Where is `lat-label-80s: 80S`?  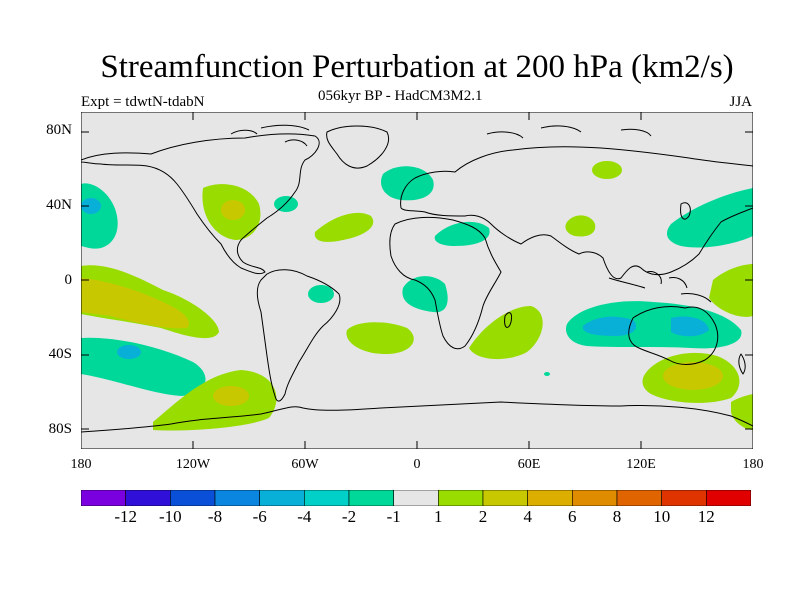 lat-label-80s: 80S is located at coordinates (60, 429).